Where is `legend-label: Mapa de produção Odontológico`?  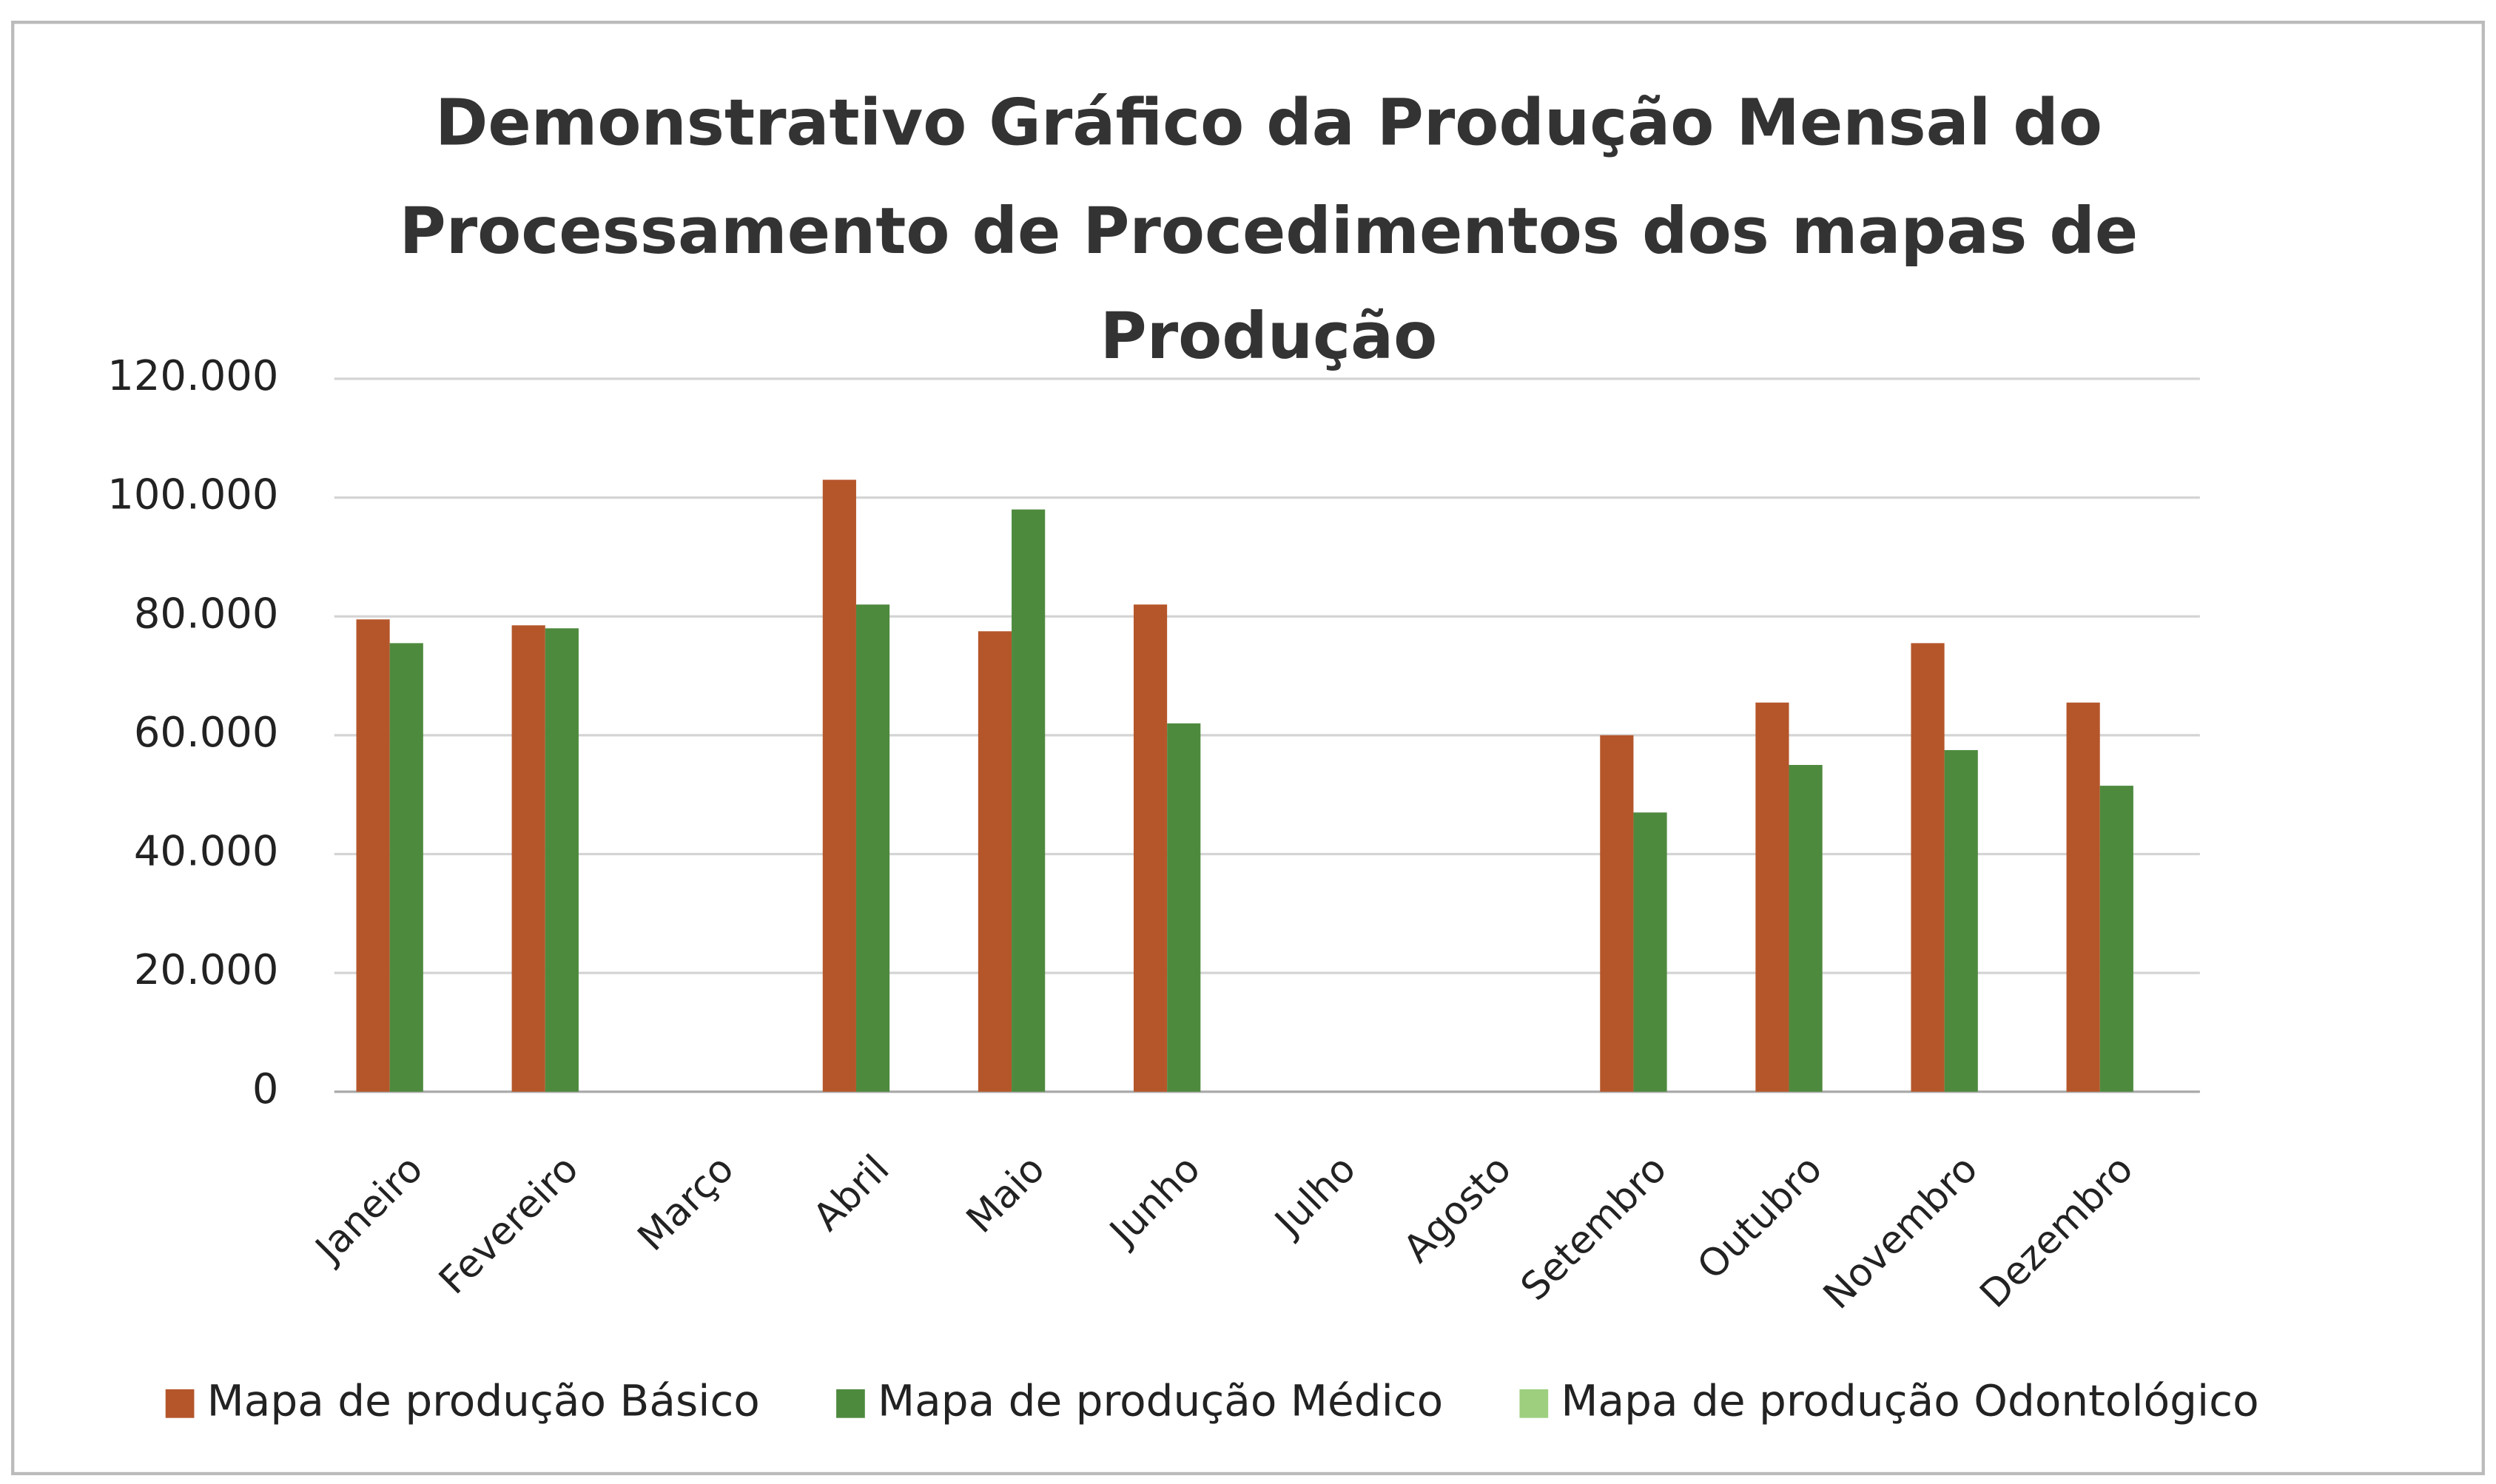
legend-label: Mapa de produção Odontológico is located at coordinates (1910, 1400).